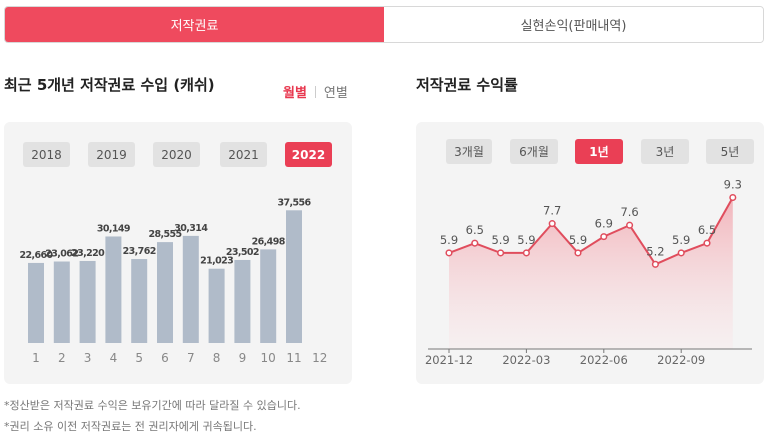 Image resolution: width=773 pixels, height=436 pixels. What do you see at coordinates (114, 358) in the screenshot?
I see `month-tick-label: 4` at bounding box center [114, 358].